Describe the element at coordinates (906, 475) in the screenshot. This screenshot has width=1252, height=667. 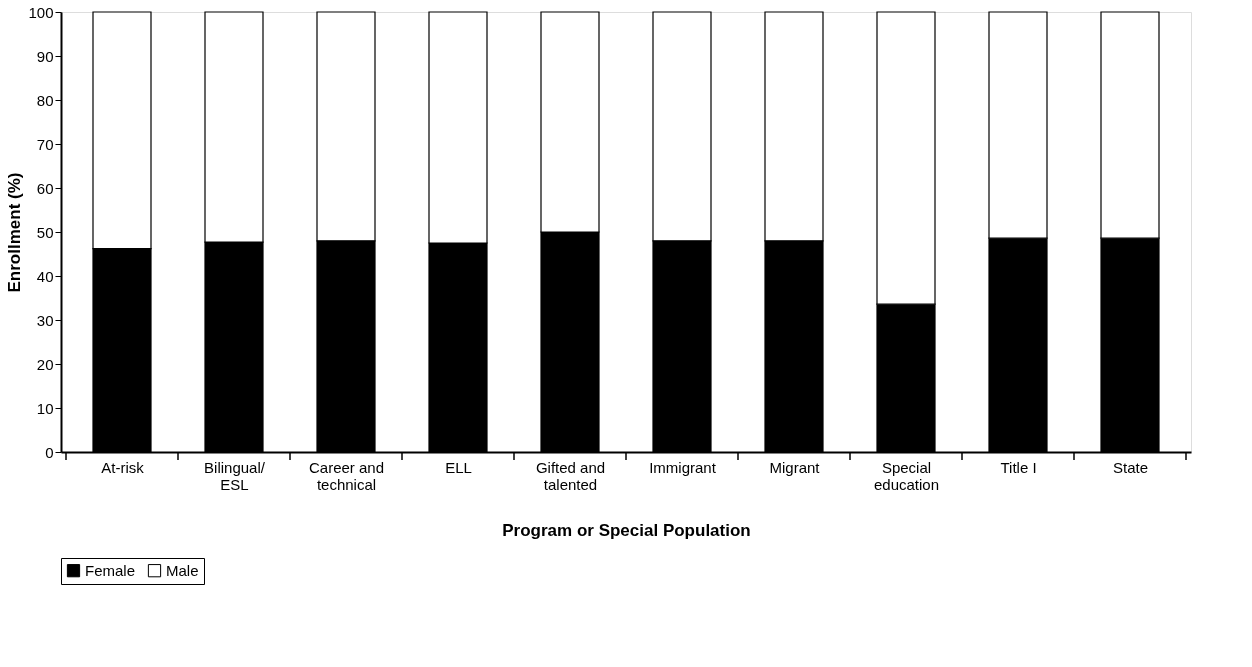
I see `x-tick-label: Special education` at that location.